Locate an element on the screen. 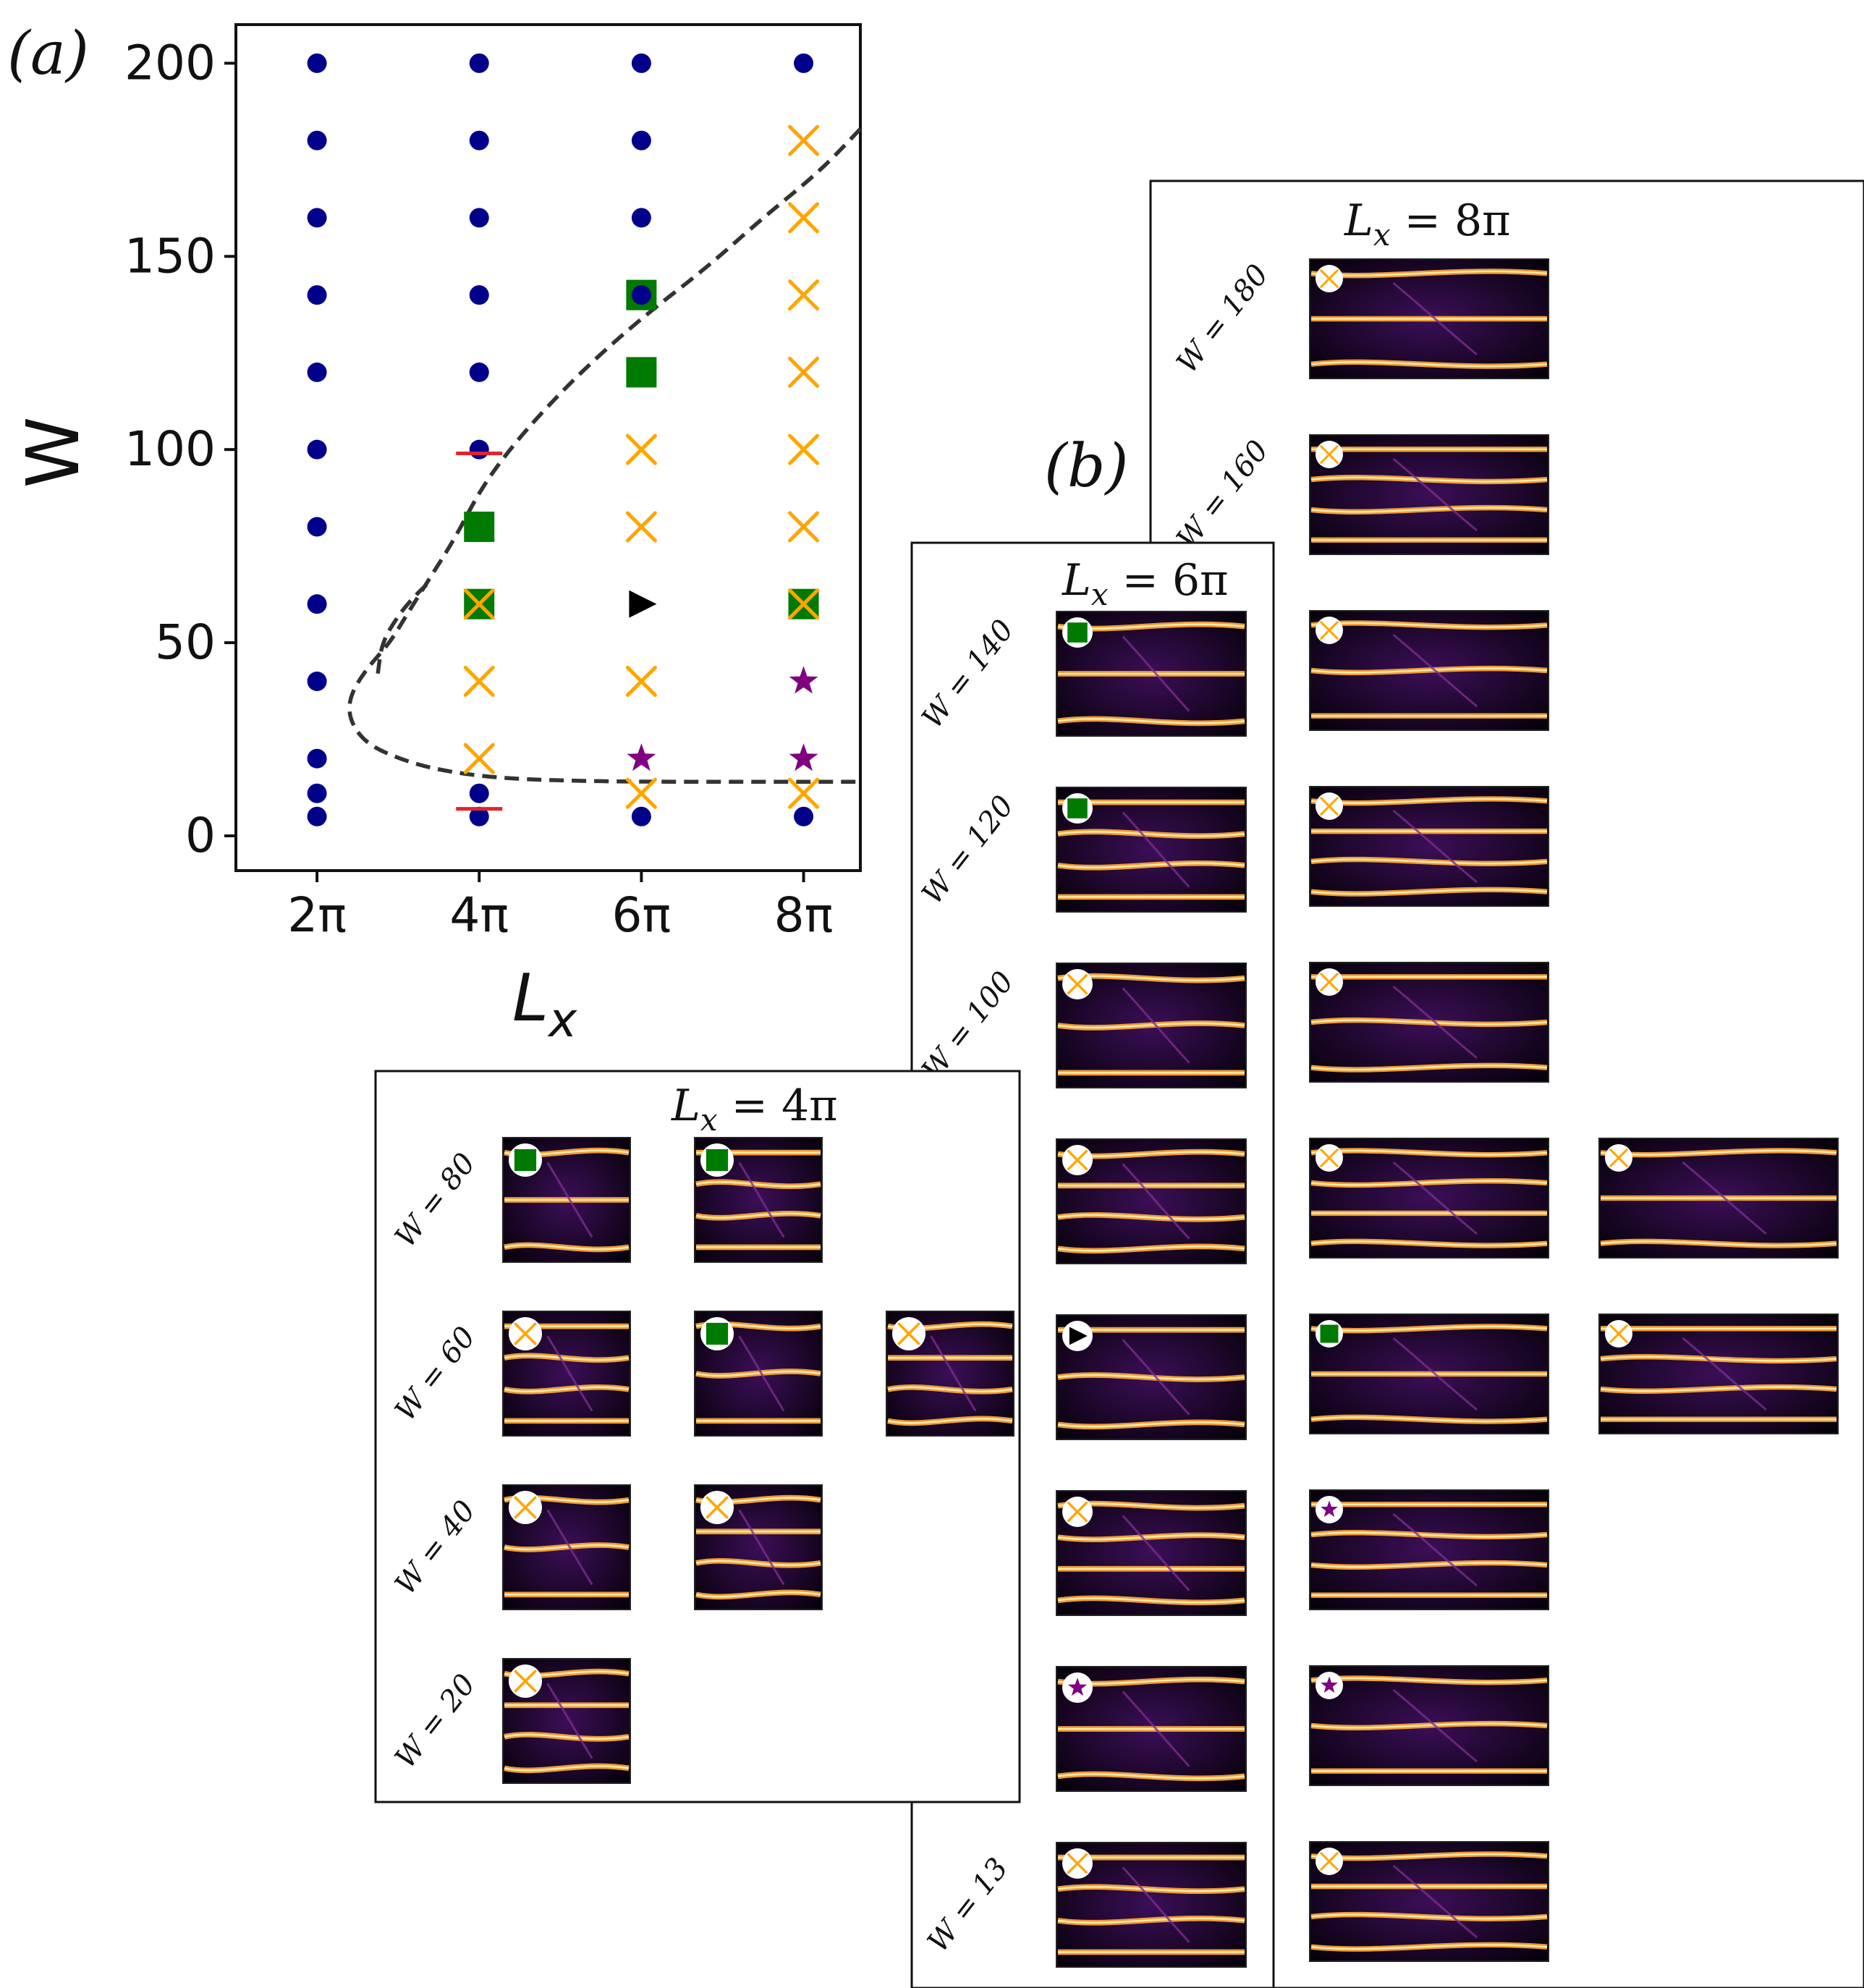  triangle-badge-icon is located at coordinates (1078, 1336).